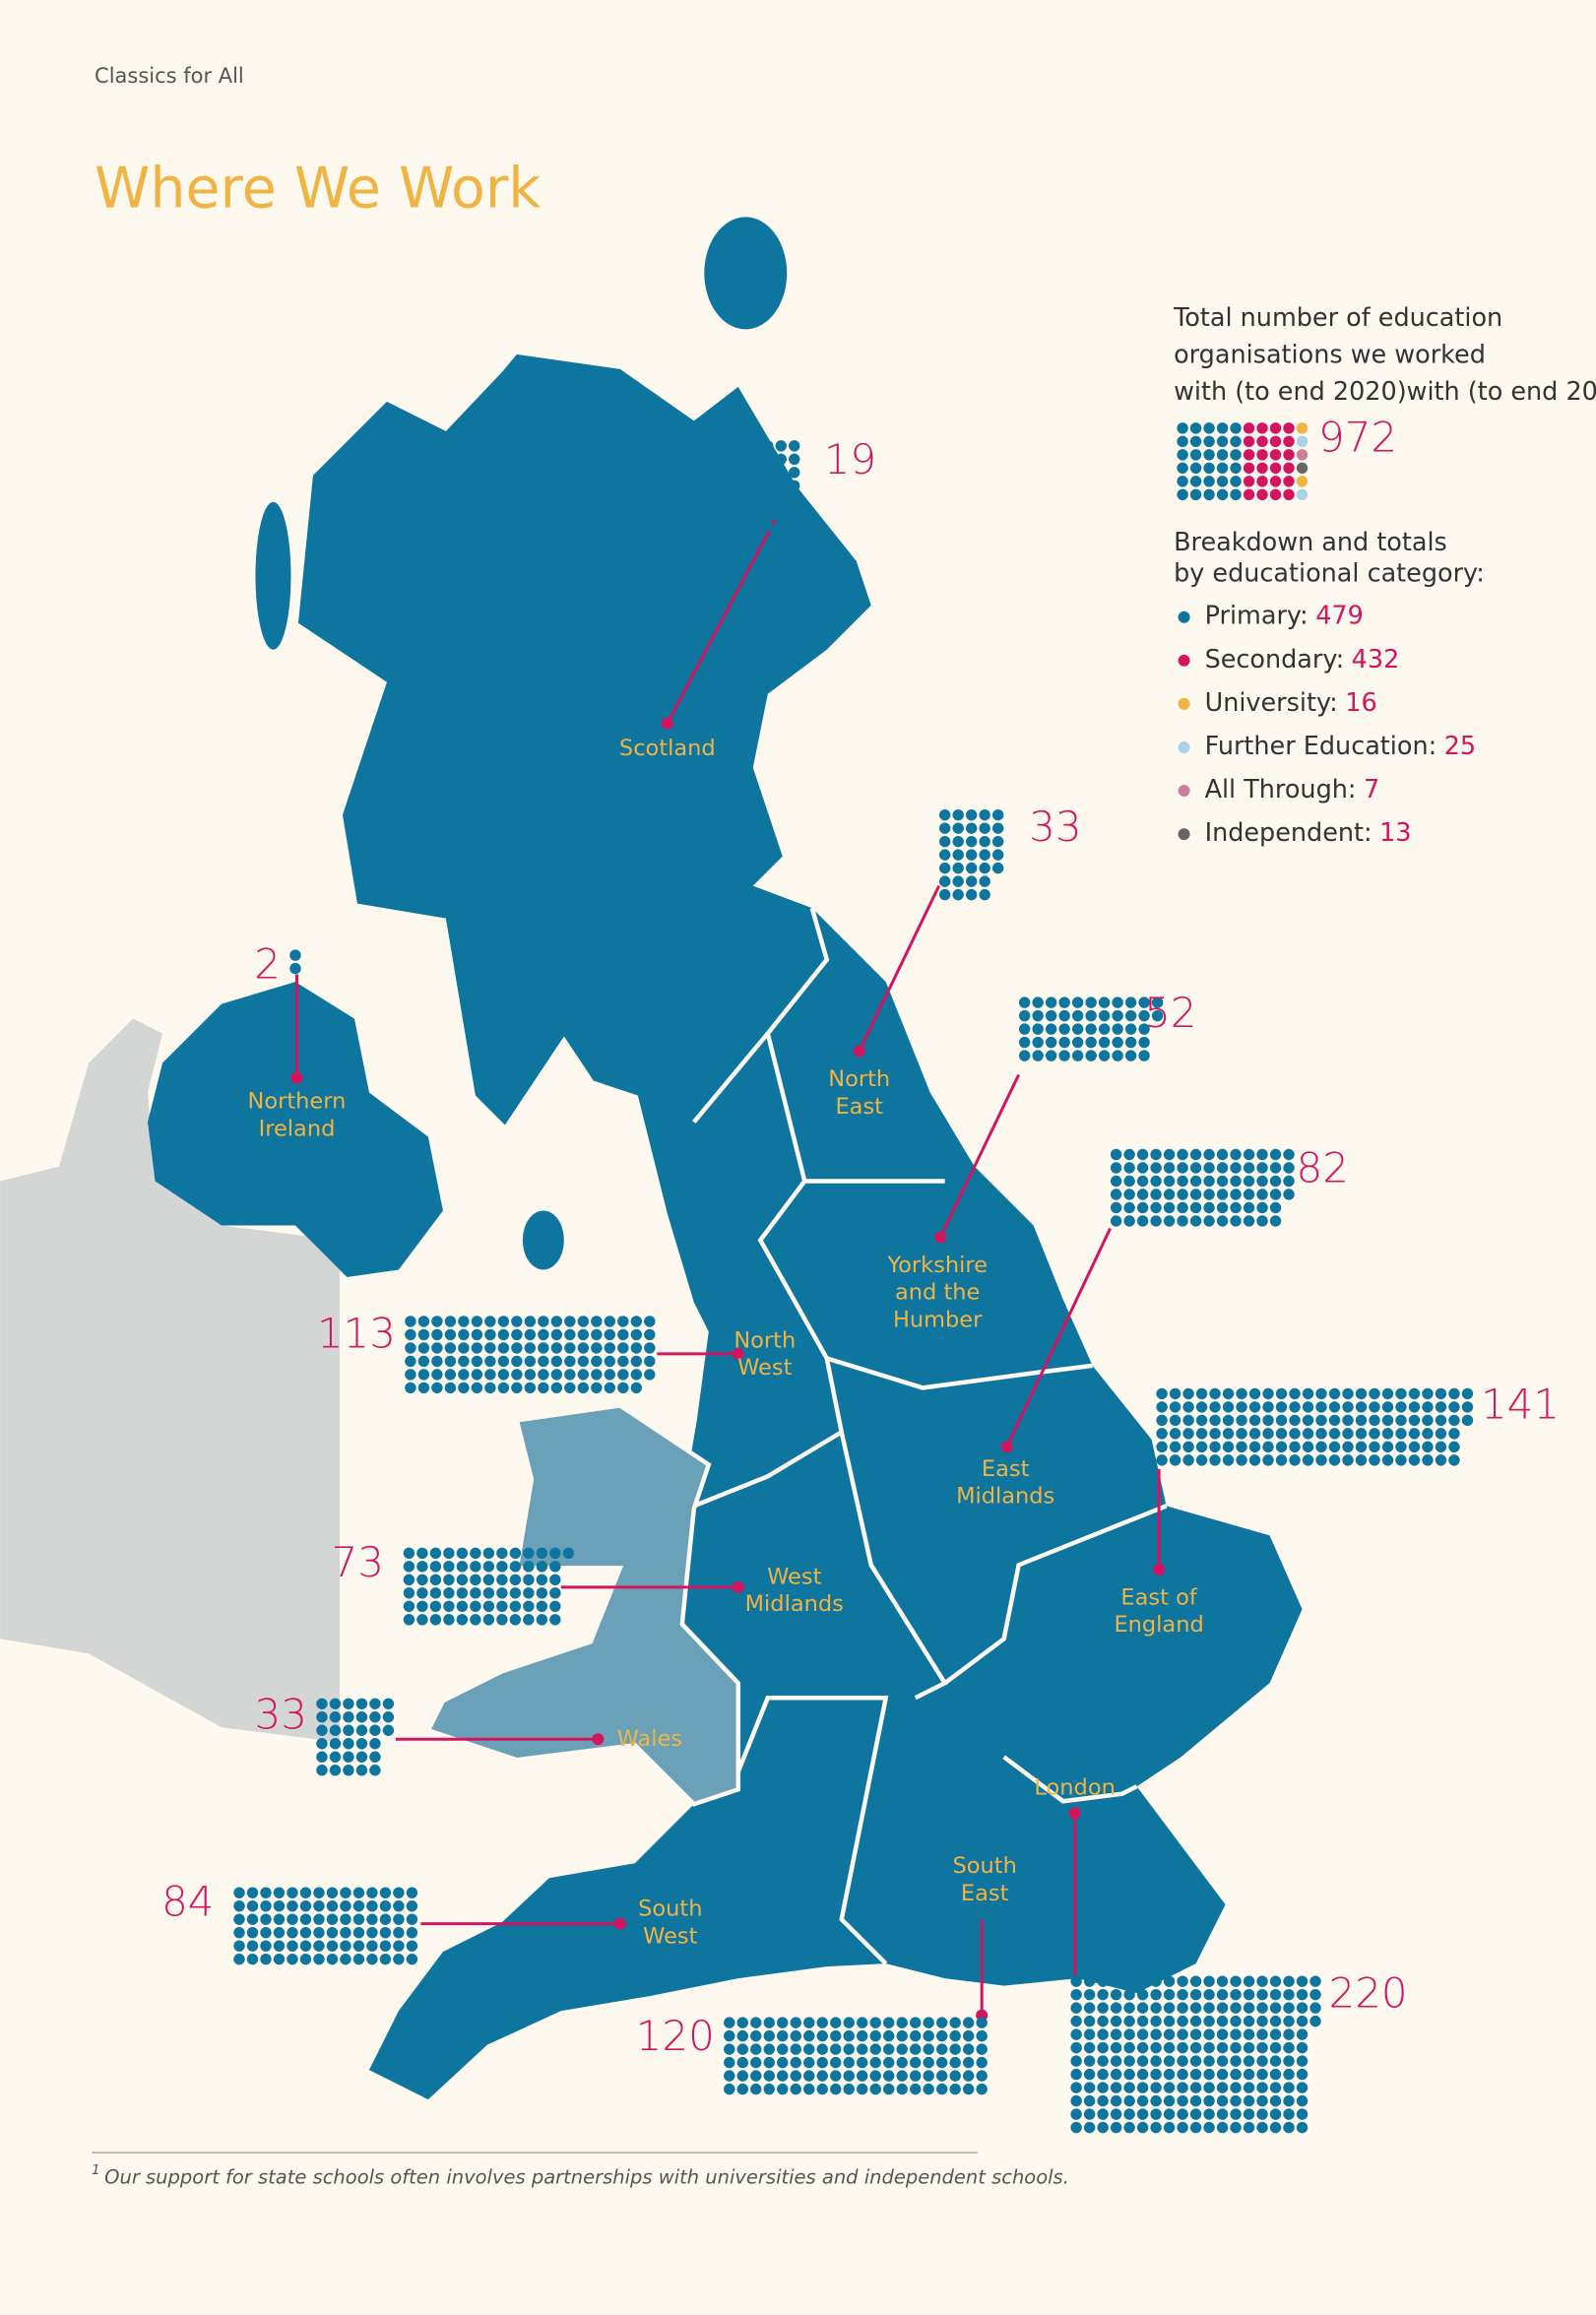 This screenshot has height=2315, width=1596. What do you see at coordinates (1385, 392) in the screenshot?
I see `legend-total-text: with (to end 2020)with (to end 2020)1` at bounding box center [1385, 392].